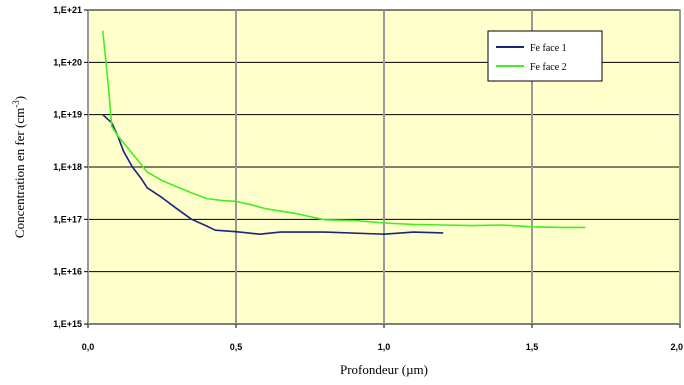 The image size is (684, 385). What do you see at coordinates (67, 62) in the screenshot?
I see `y-tick-label: 1,E+20` at bounding box center [67, 62].